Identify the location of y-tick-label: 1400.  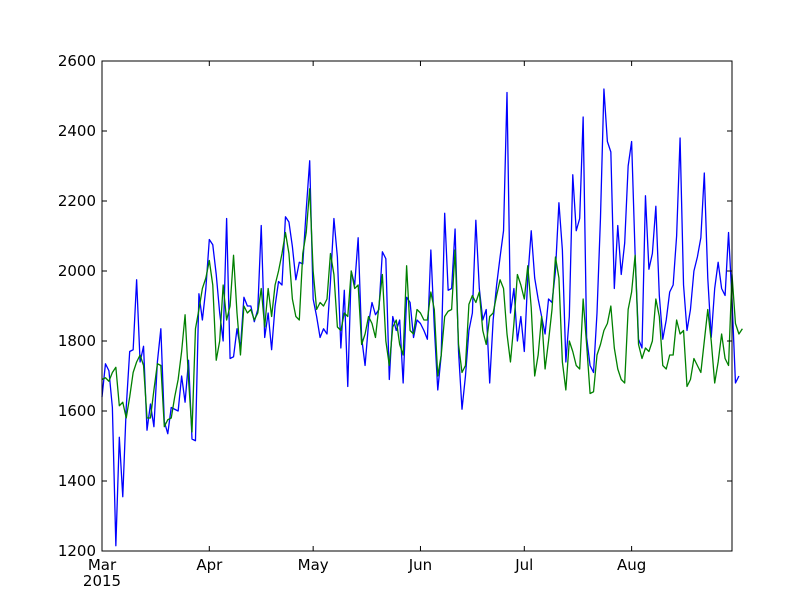
(77, 481).